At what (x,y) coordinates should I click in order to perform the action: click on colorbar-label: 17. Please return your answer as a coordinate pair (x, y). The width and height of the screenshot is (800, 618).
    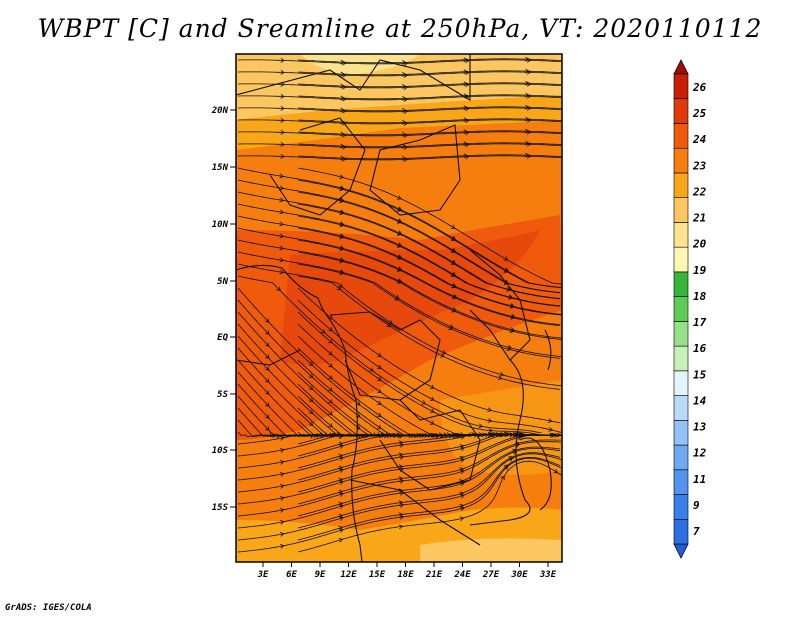
    Looking at the image, I should click on (700, 322).